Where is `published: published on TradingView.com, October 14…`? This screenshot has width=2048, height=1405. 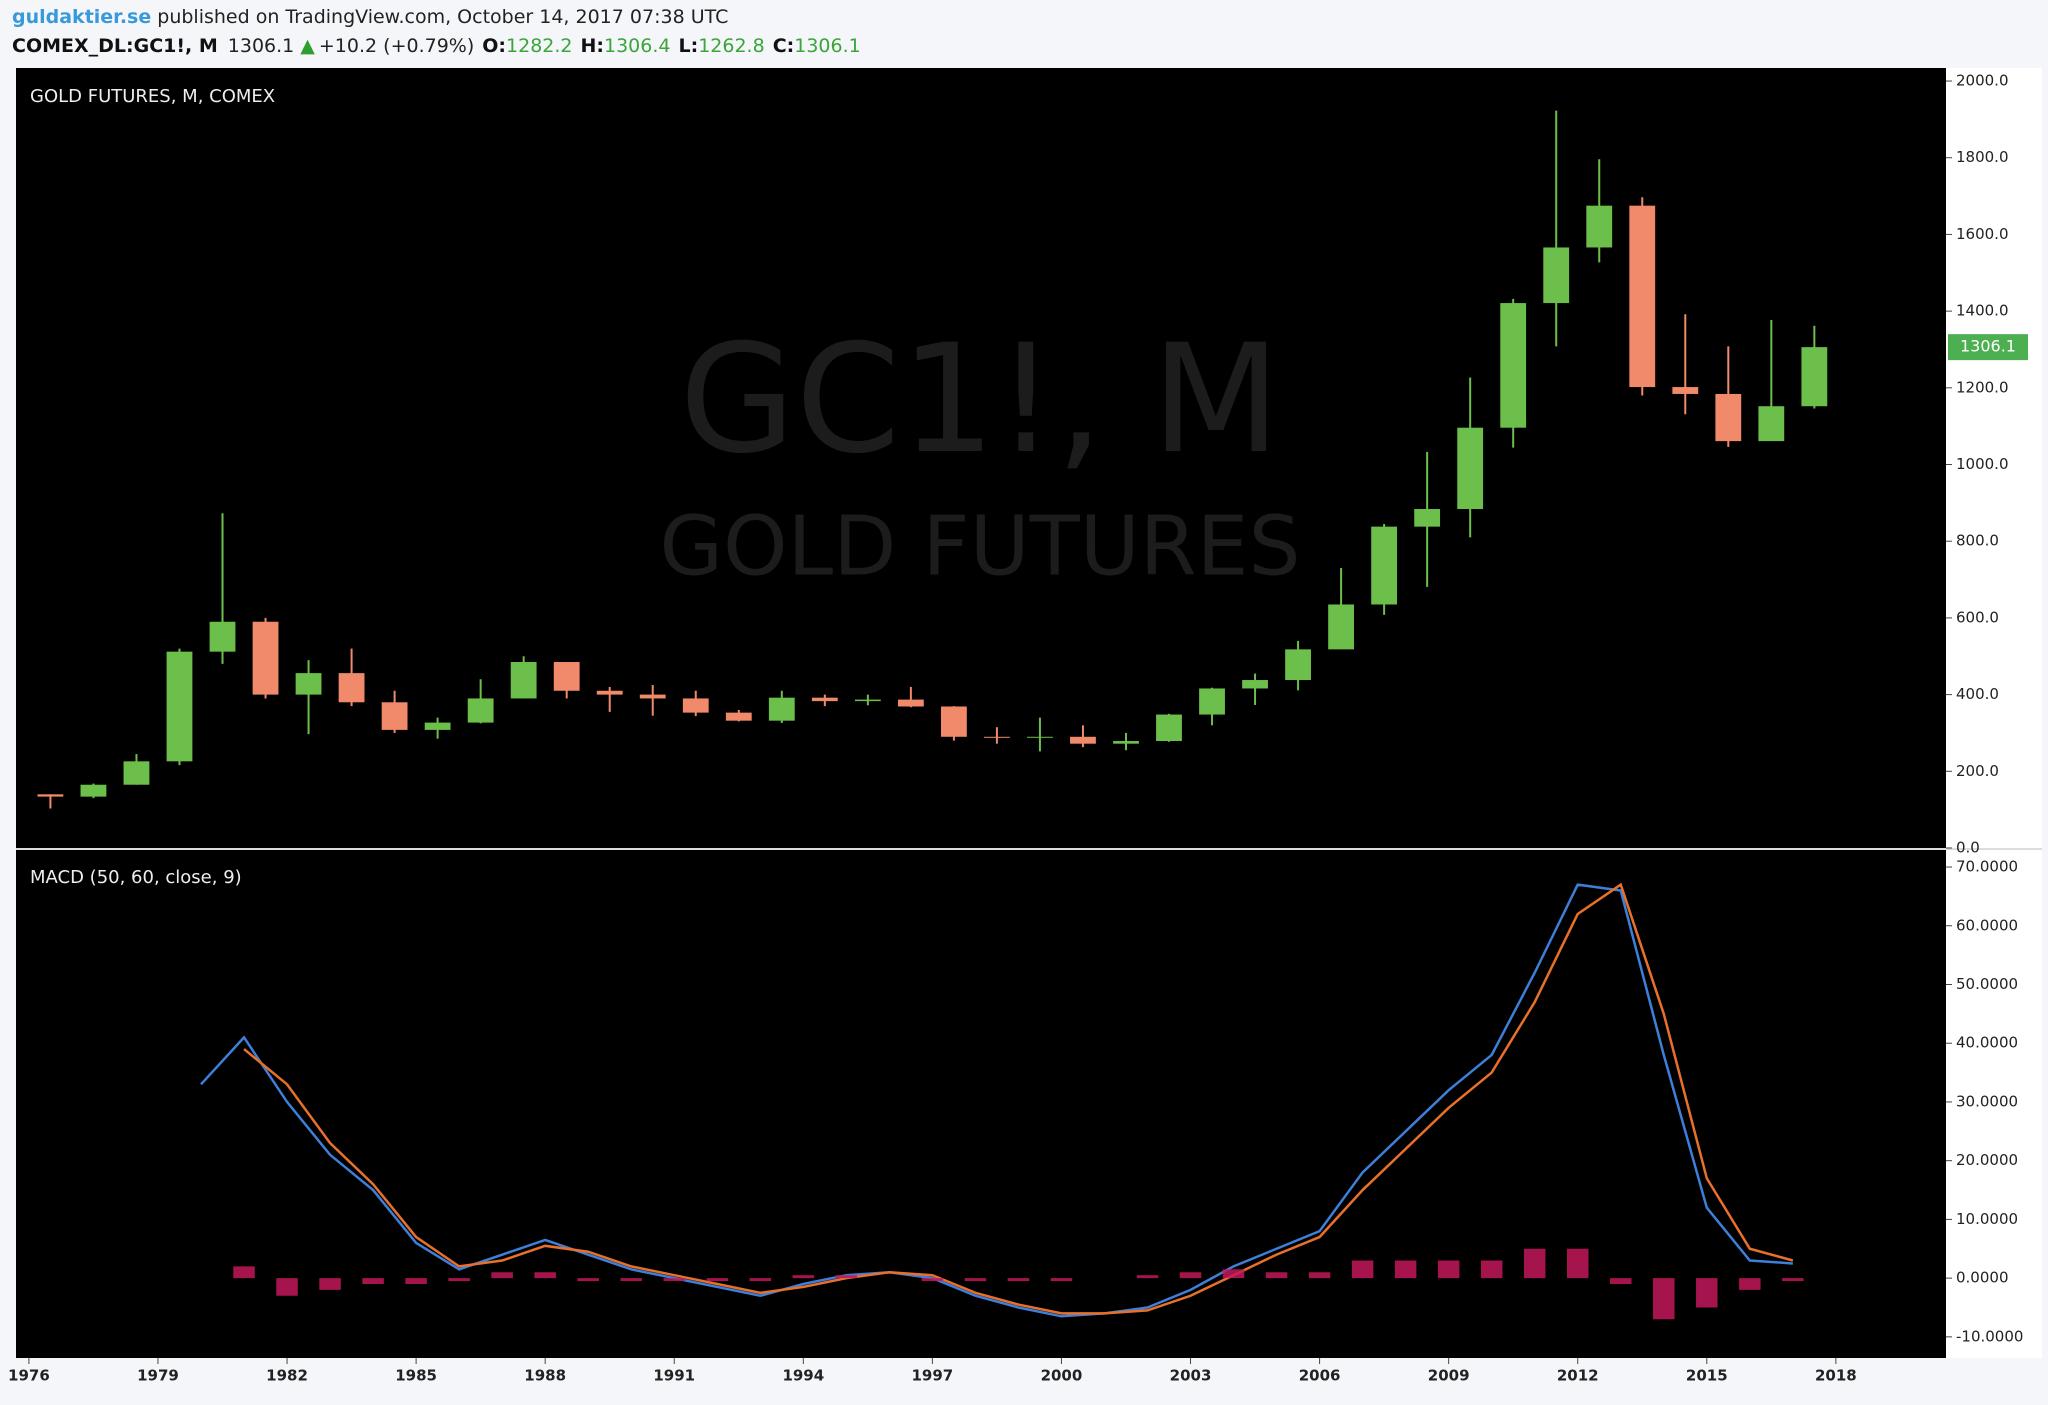 published: published on TradingView.com, October 14… is located at coordinates (442, 17).